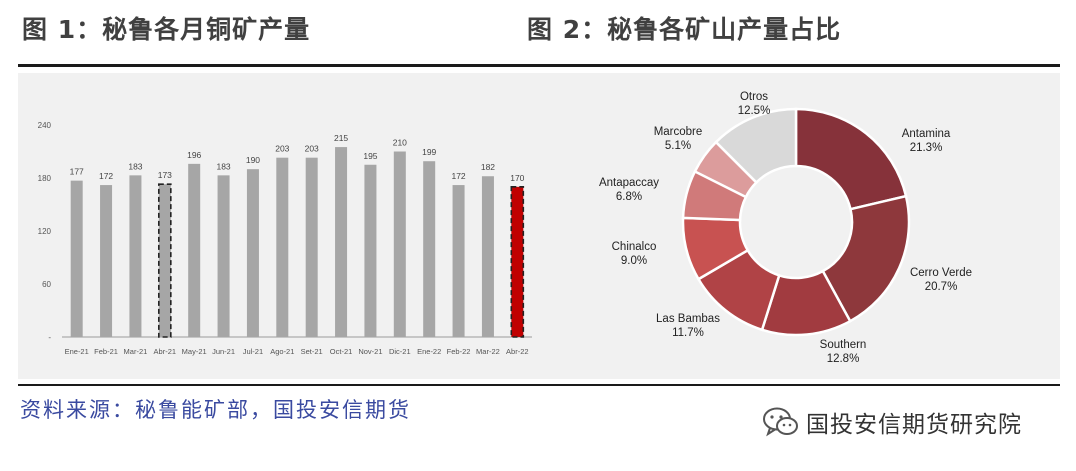 This screenshot has height=471, width=1076. I want to click on figure-2-title: 图 2：秘鲁各矿山产量占比, so click(684, 29).